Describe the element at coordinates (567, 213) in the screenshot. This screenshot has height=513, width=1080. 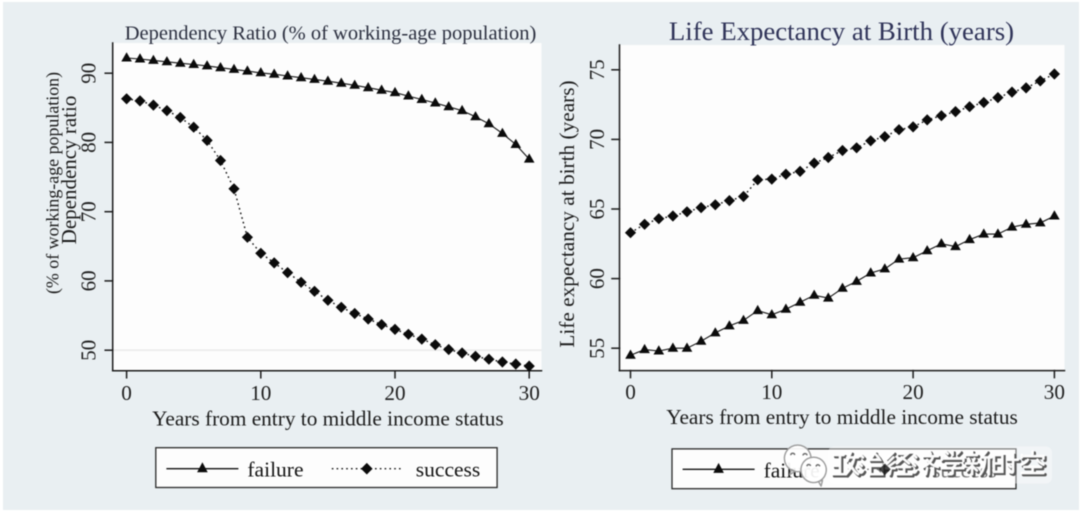
I see `svg-text:Life expectancy at birth (year: Life expectancy at birth (years)` at that location.